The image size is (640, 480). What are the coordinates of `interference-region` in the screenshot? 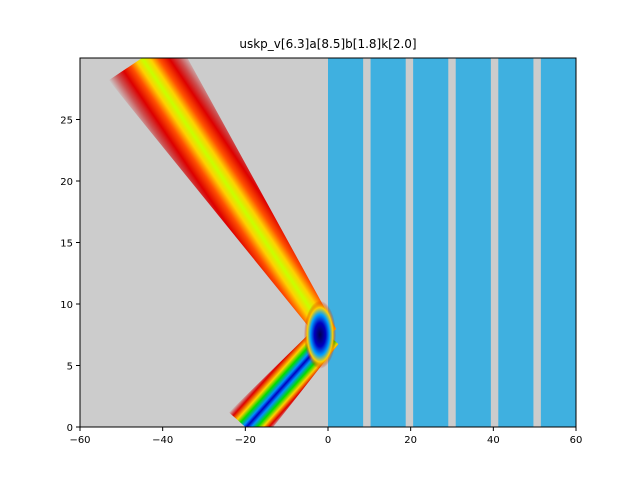 It's located at (320, 334).